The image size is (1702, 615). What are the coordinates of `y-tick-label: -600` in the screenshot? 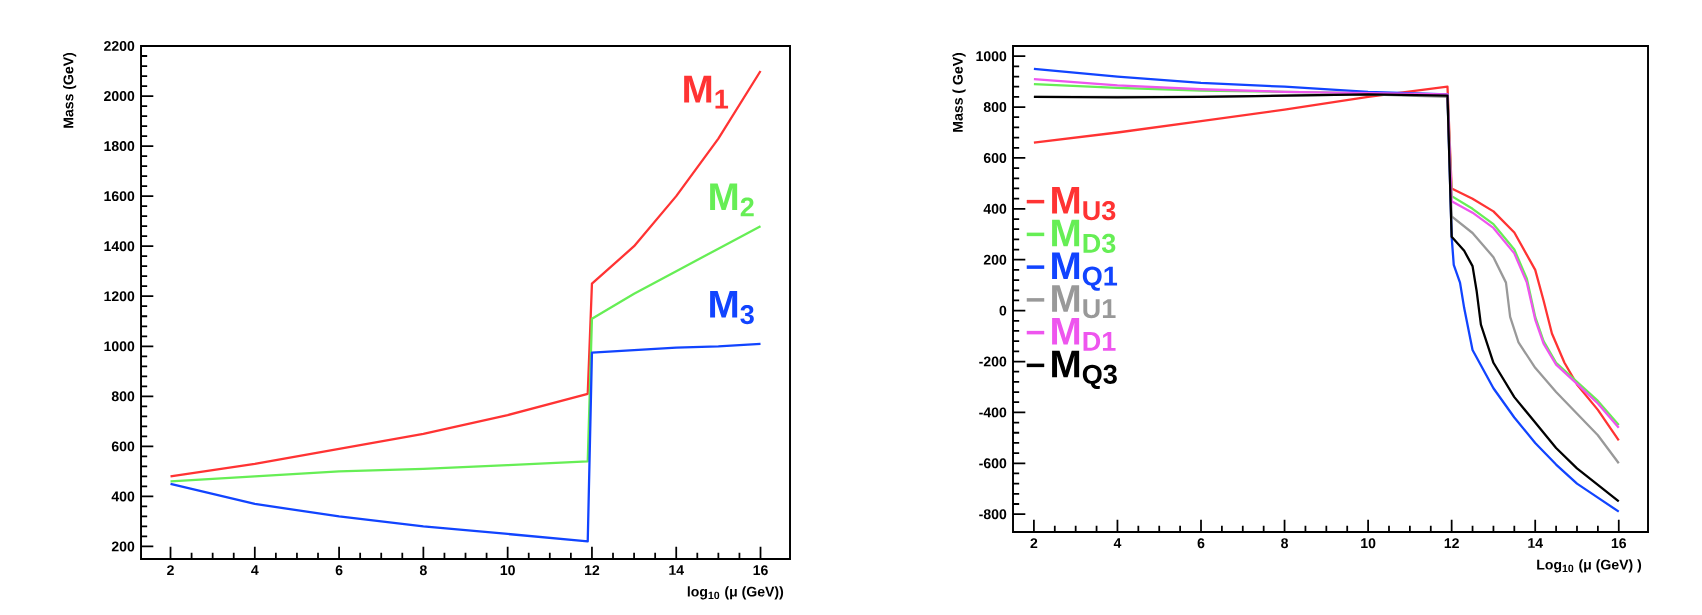 It's located at (993, 463).